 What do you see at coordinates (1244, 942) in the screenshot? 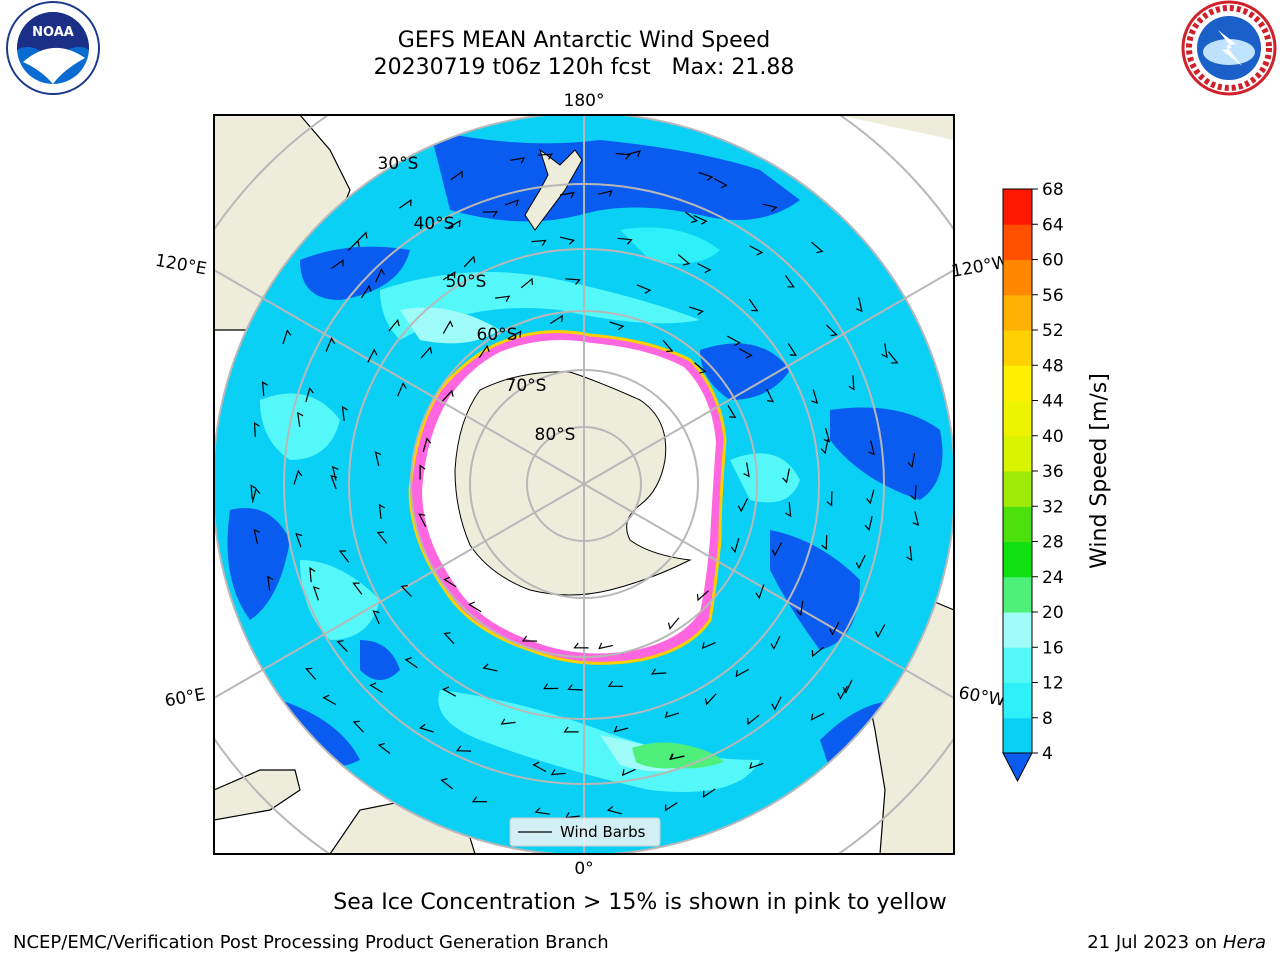
I see `footer-host: Hera` at bounding box center [1244, 942].